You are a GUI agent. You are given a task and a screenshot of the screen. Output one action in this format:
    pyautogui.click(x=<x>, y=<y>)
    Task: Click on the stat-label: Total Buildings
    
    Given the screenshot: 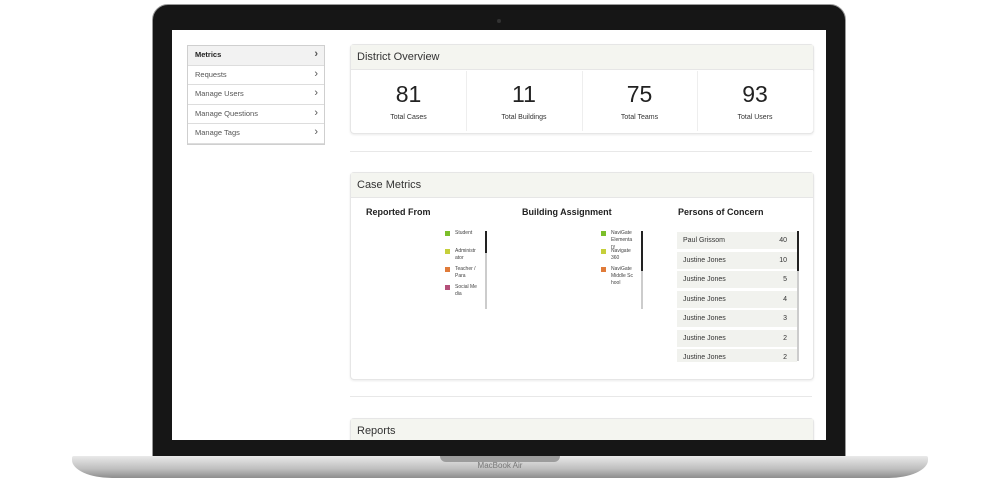 What is the action you would take?
    pyautogui.click(x=524, y=117)
    